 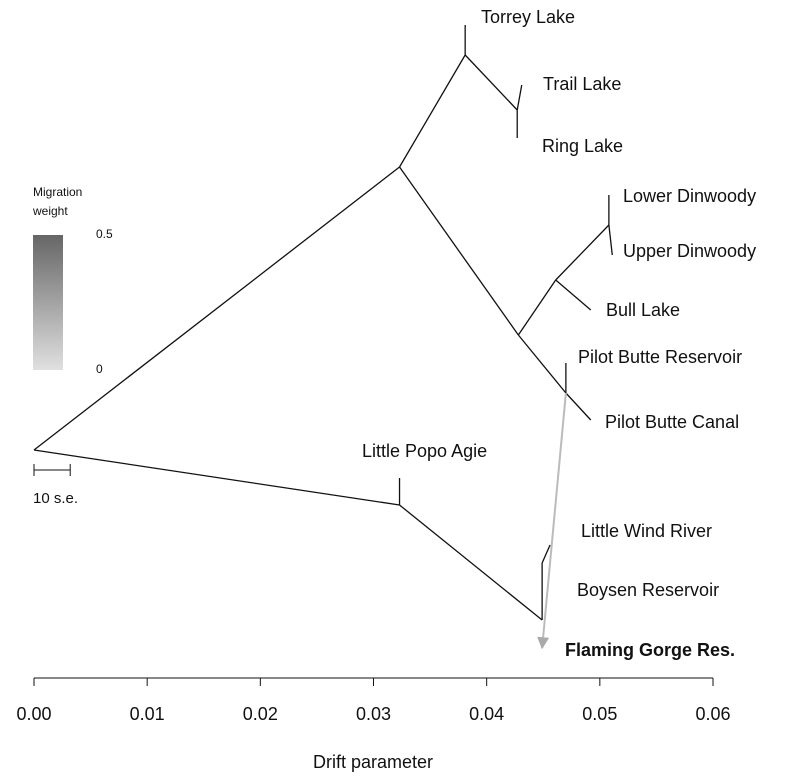 What do you see at coordinates (712, 714) in the screenshot?
I see `x-tick-label: 0.06` at bounding box center [712, 714].